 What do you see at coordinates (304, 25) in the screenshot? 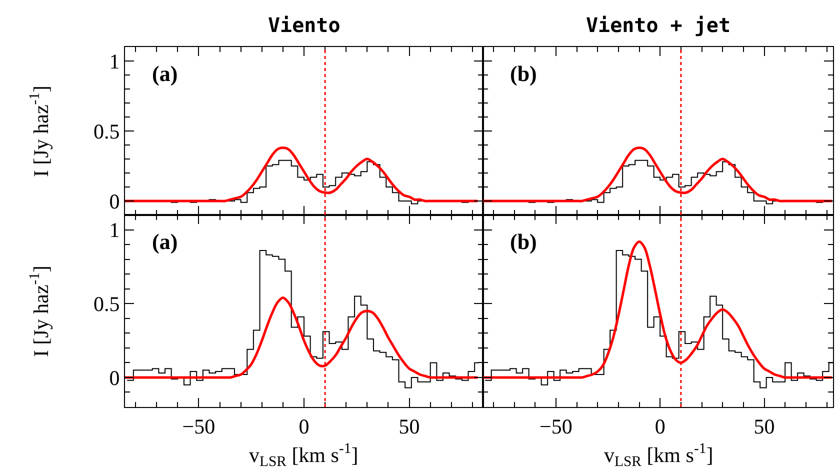
I see `chart-title: Viento` at bounding box center [304, 25].